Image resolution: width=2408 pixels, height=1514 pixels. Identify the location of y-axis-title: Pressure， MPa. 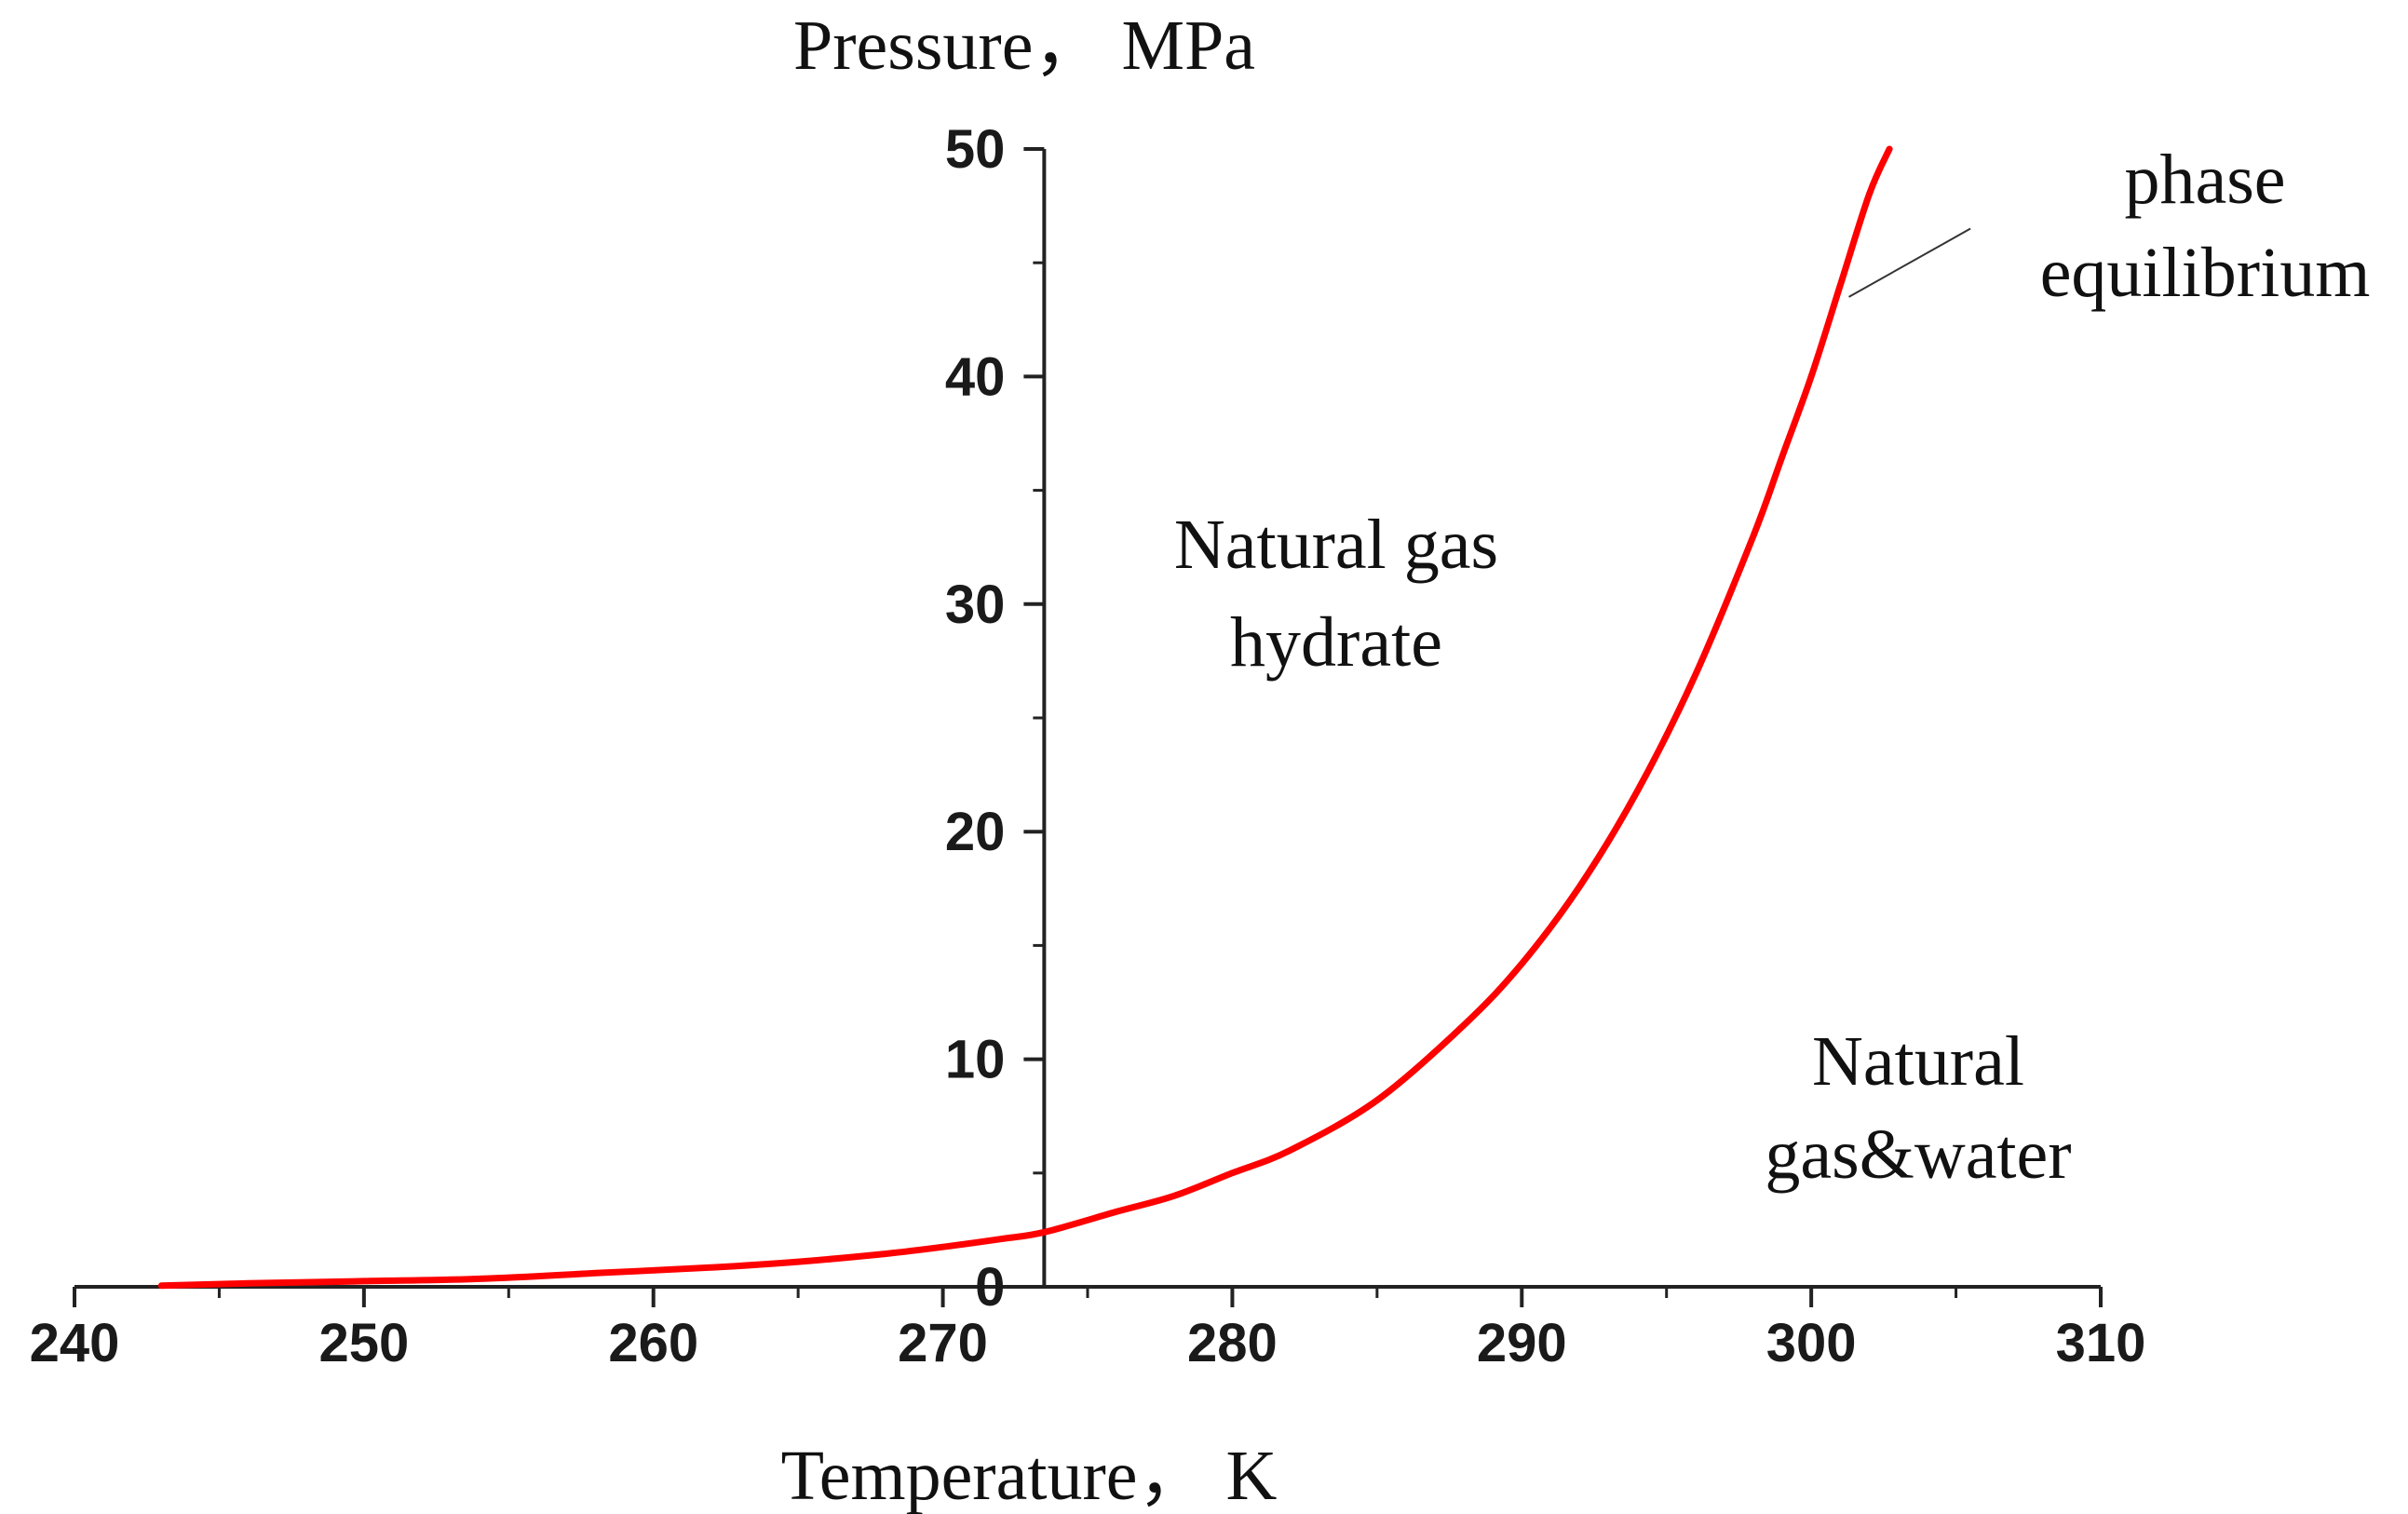
(1024, 46).